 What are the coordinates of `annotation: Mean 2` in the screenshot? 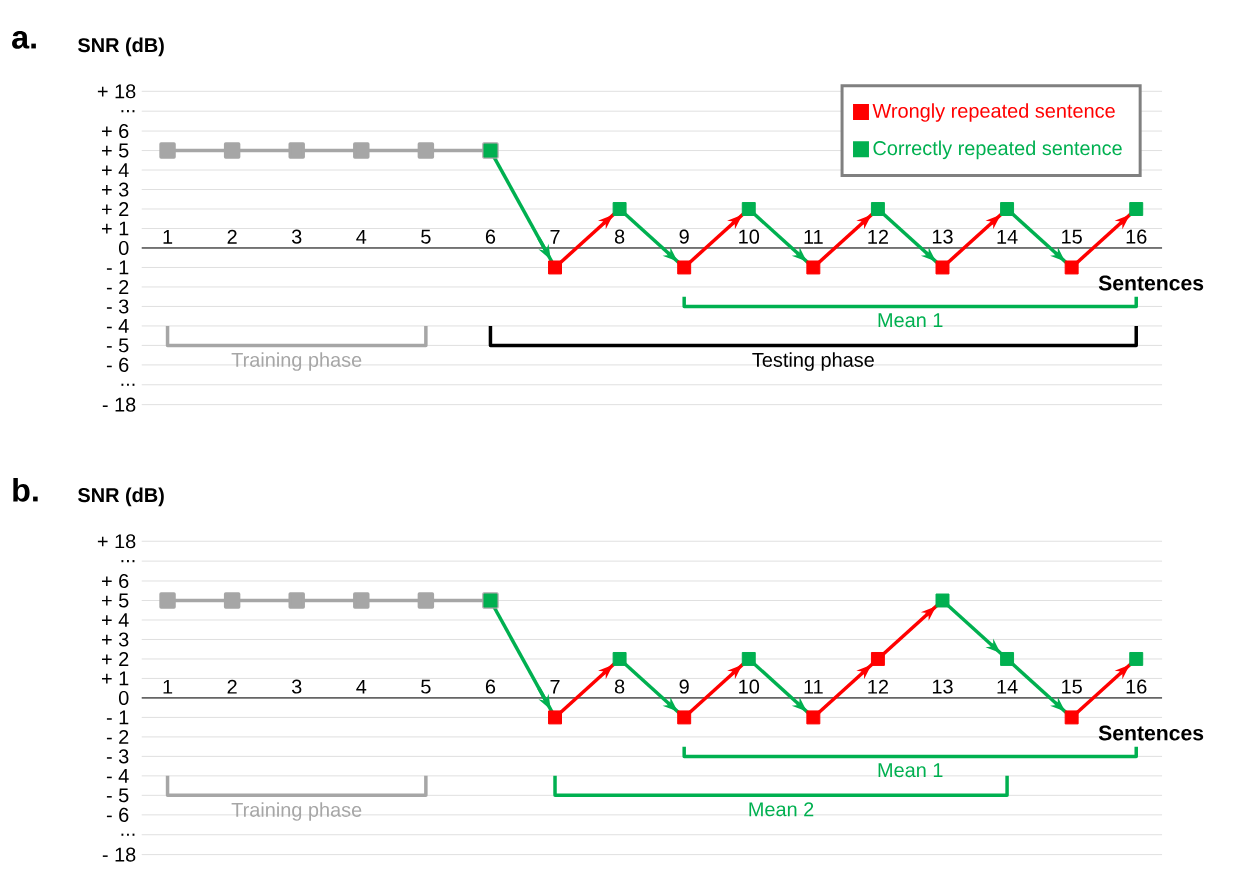 It's located at (781, 809).